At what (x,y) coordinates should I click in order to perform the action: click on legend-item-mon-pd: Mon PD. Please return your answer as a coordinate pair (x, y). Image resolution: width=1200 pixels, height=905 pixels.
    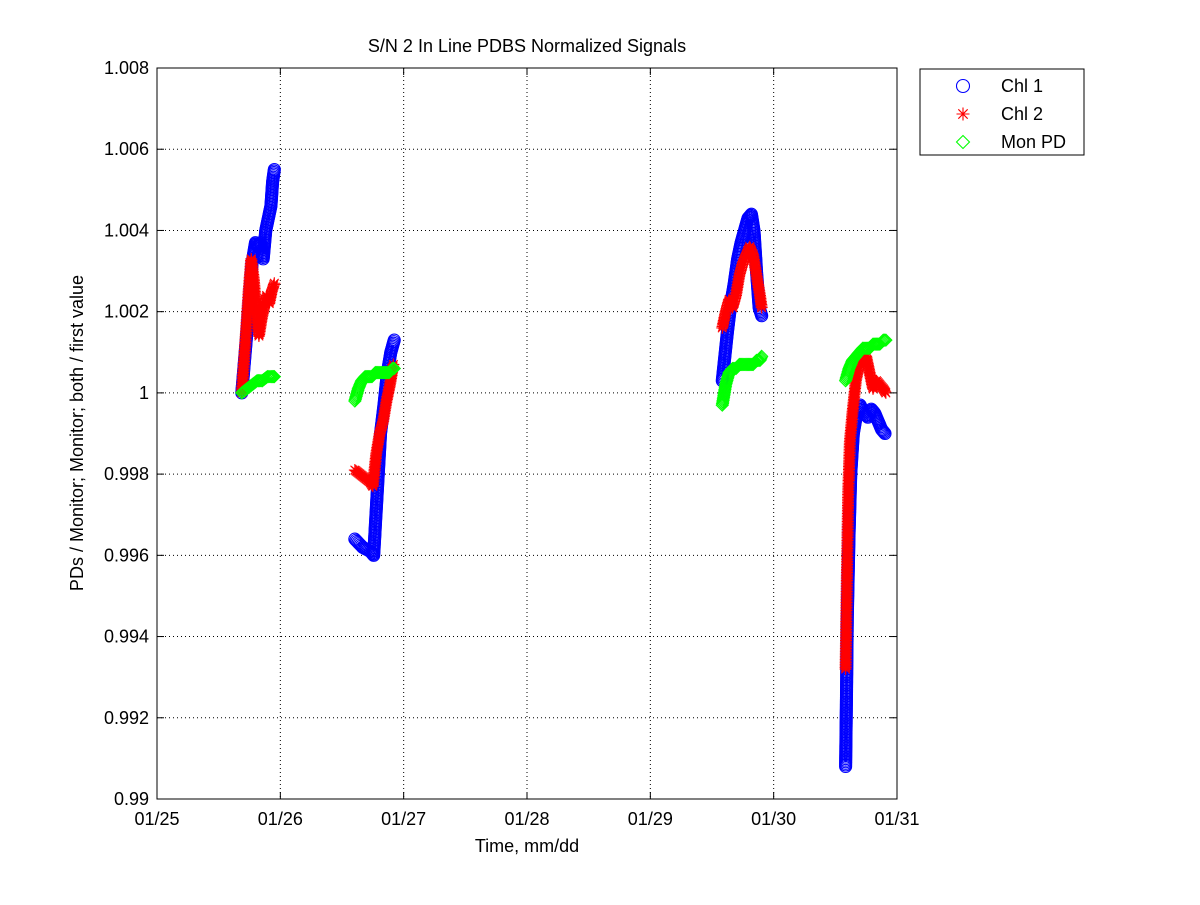
    Looking at the image, I should click on (1010, 142).